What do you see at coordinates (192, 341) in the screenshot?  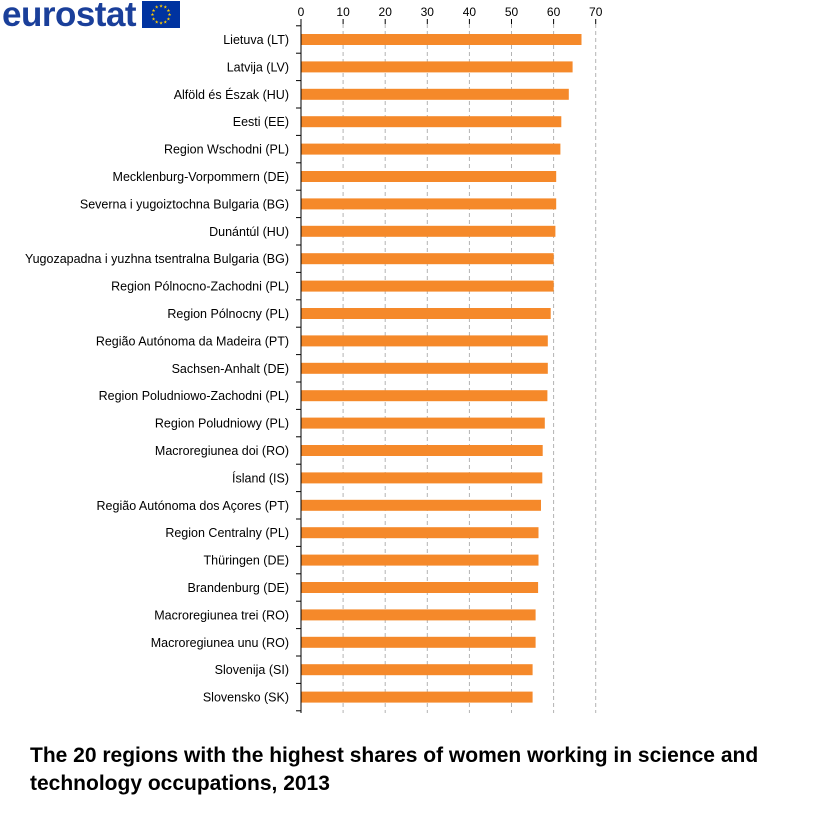 I see `category-label: Região Autónoma da Madeira (PT)` at bounding box center [192, 341].